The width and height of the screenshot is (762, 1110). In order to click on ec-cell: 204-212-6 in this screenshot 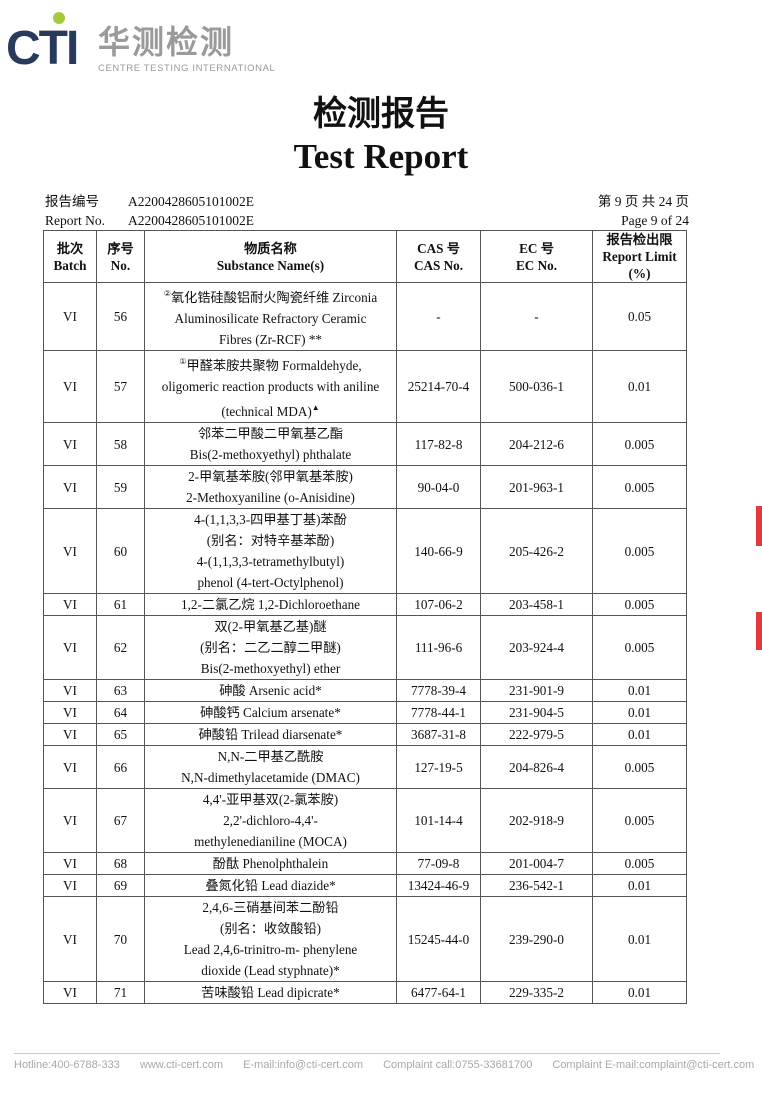, I will do `click(536, 444)`.